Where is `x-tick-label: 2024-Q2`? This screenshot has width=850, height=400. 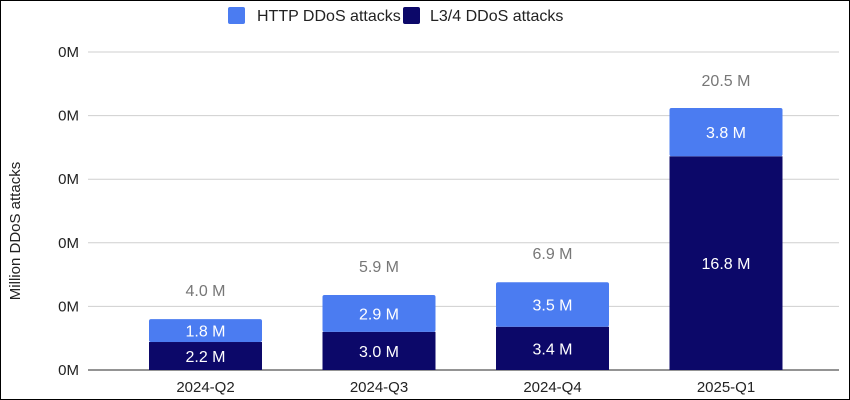 x-tick-label: 2024-Q2 is located at coordinates (205, 387).